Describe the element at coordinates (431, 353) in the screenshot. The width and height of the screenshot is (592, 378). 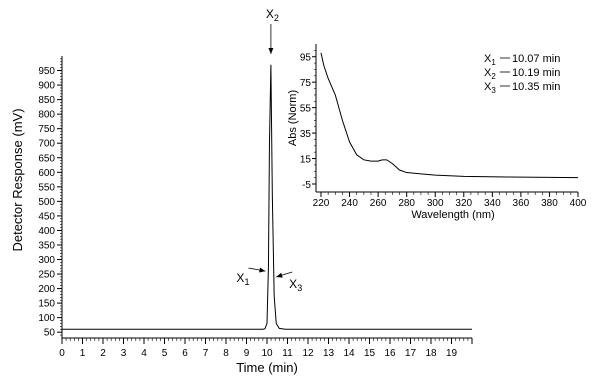
I see `main-x-tick-label: 18` at that location.